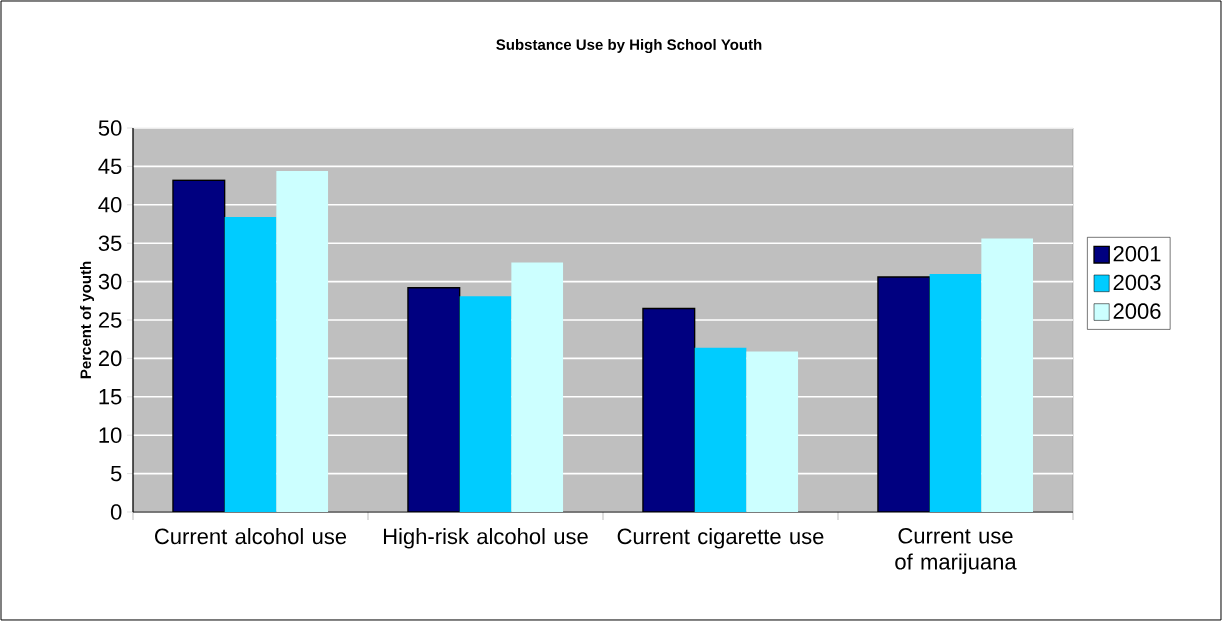  Describe the element at coordinates (110, 205) in the screenshot. I see `y-tick-label: 40` at that location.